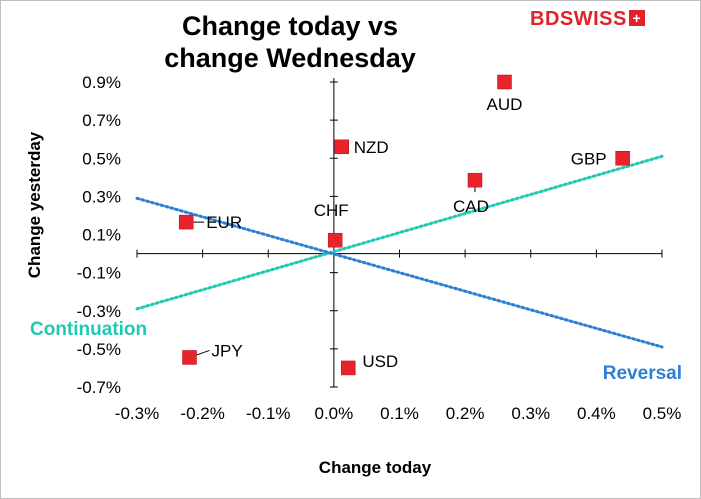 This screenshot has height=499, width=701. What do you see at coordinates (505, 104) in the screenshot?
I see `data-label-aud: AUD` at bounding box center [505, 104].